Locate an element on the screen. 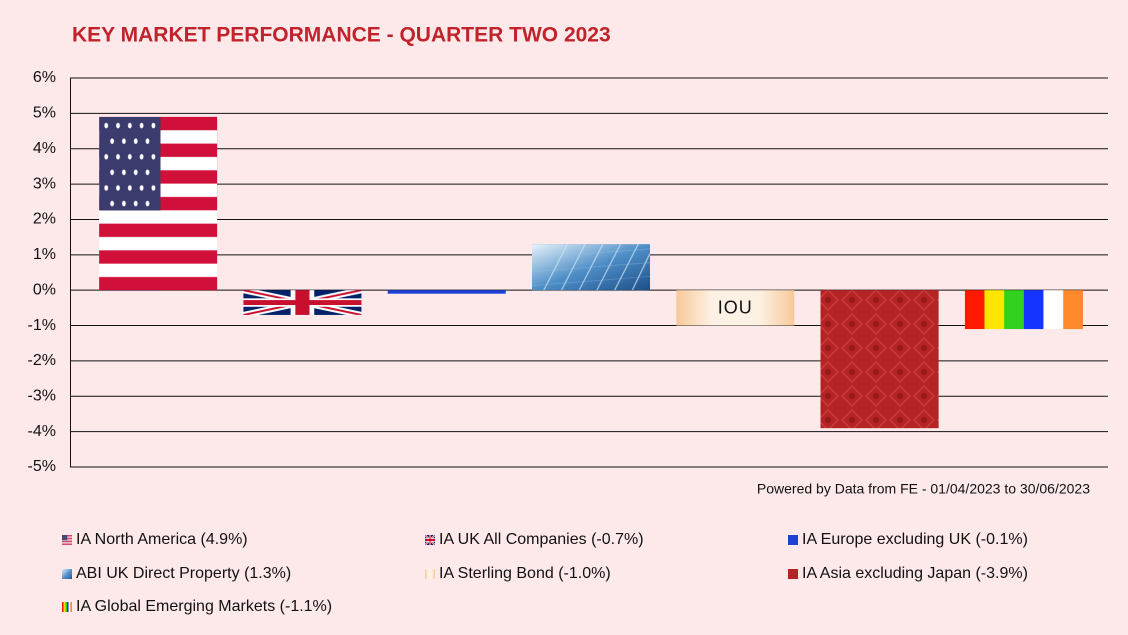 The image size is (1128, 635). y-tick-label: 6% is located at coordinates (44, 77).